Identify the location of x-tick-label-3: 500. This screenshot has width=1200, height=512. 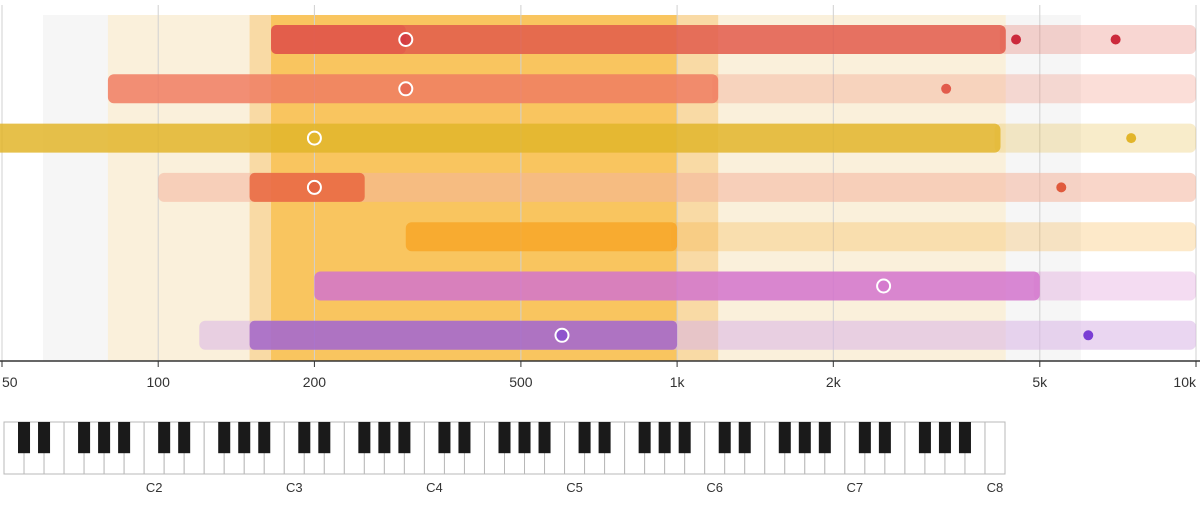
(521, 382).